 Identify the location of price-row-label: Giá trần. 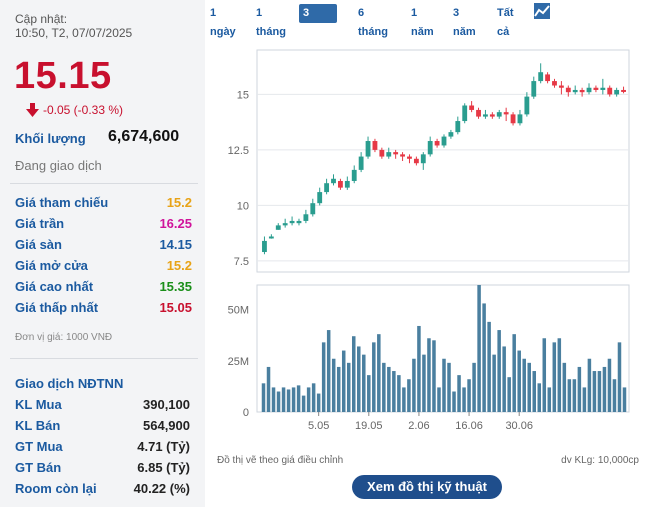
(40, 223).